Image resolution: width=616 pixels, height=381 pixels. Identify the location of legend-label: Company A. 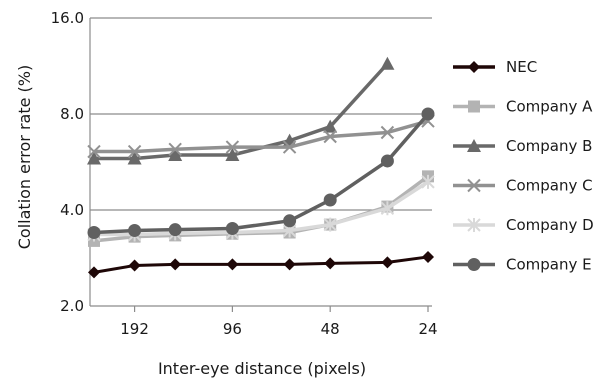
(549, 107).